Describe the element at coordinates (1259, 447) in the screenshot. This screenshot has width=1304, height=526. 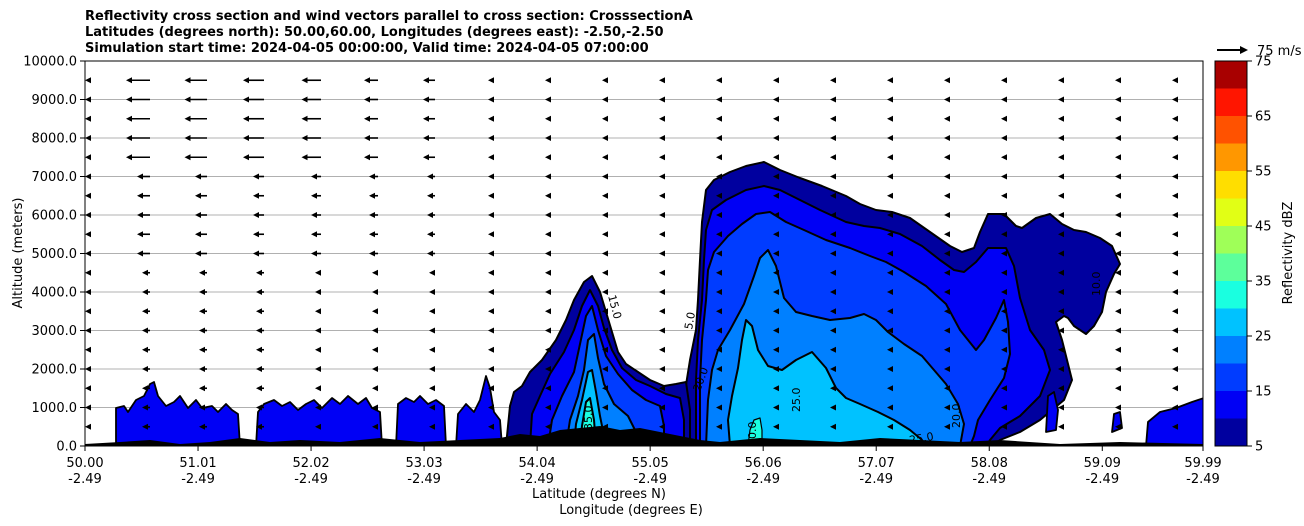
I see `colorbar-tick-label: 5` at that location.